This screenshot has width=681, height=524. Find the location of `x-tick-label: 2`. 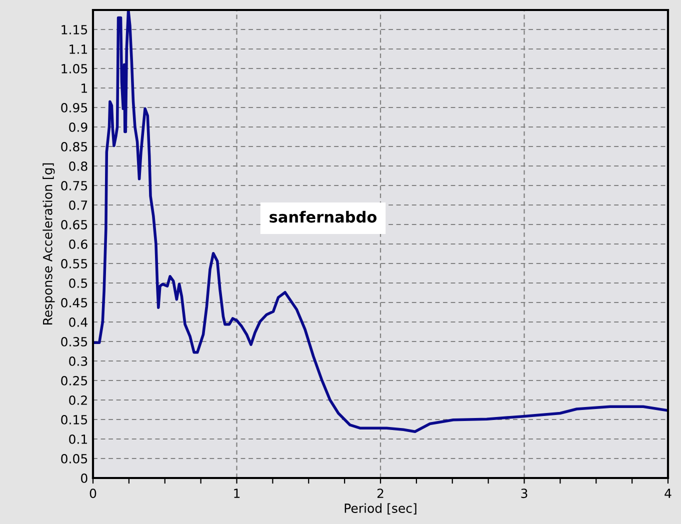

x-tick-label: 2 is located at coordinates (380, 493).